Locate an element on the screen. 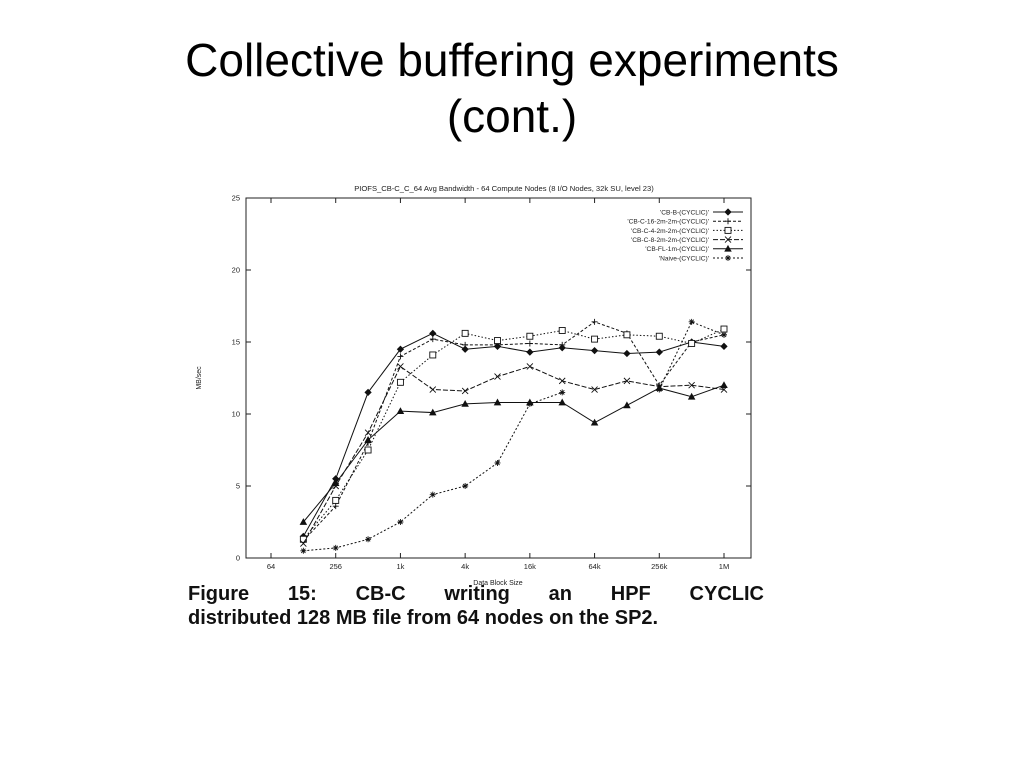 This screenshot has height=768, width=1024. x-tick-label: 4k is located at coordinates (465, 566).